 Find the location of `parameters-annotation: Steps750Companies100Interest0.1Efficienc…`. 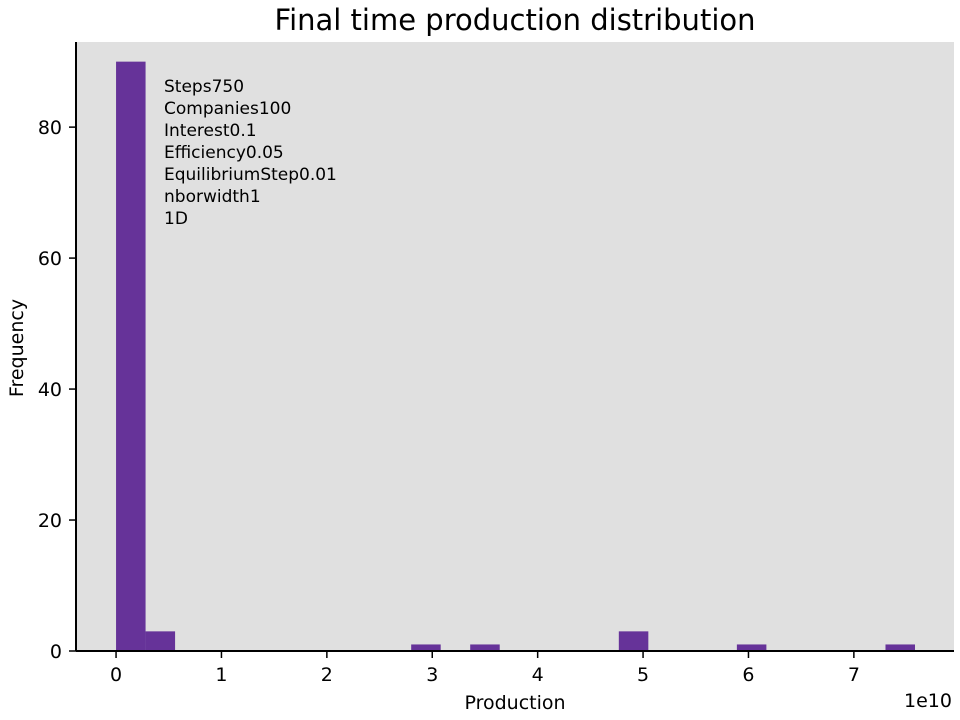

parameters-annotation: Steps750Companies100Interest0.1Efficienc… is located at coordinates (250, 153).